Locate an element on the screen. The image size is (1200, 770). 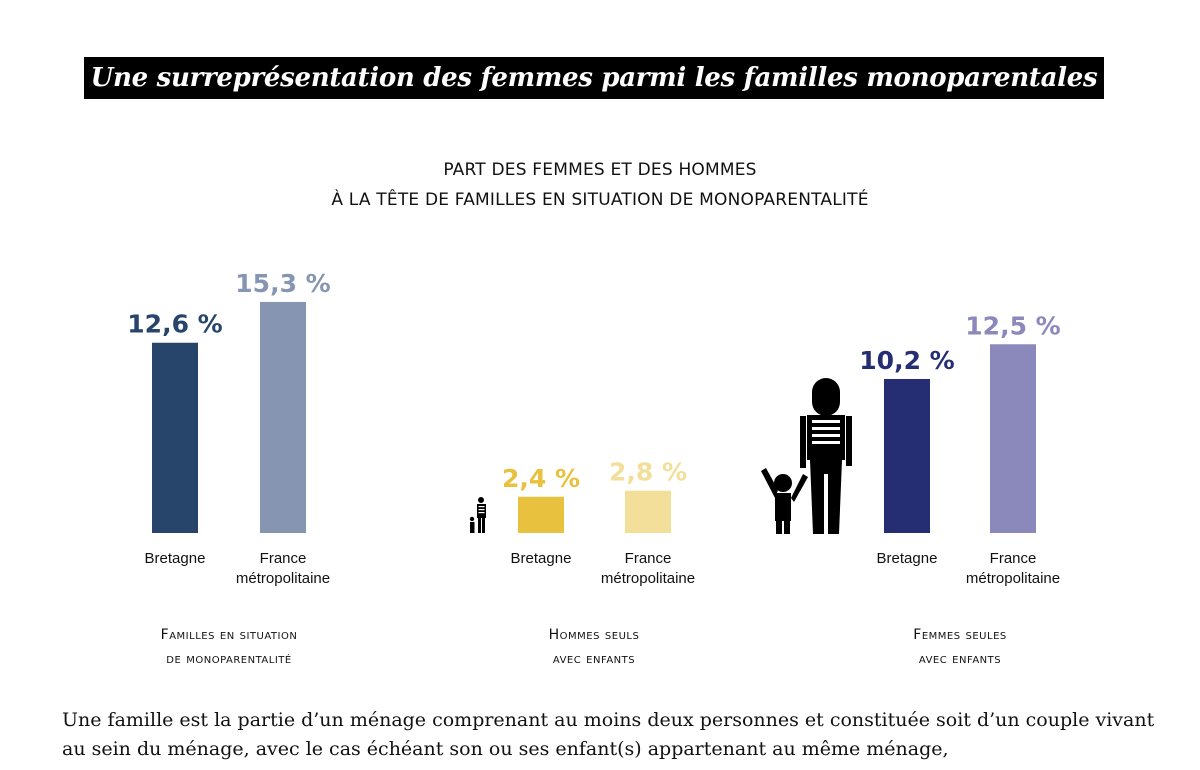
data-label: 12,5 % is located at coordinates (1012, 325).